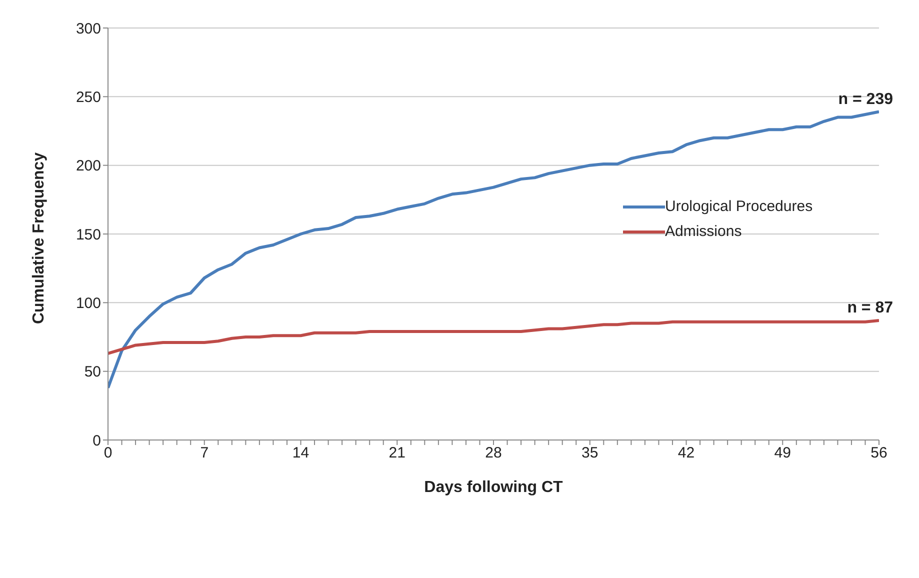 The image size is (919, 578). Describe the element at coordinates (866, 99) in the screenshot. I see `annotation: n = 239` at that location.